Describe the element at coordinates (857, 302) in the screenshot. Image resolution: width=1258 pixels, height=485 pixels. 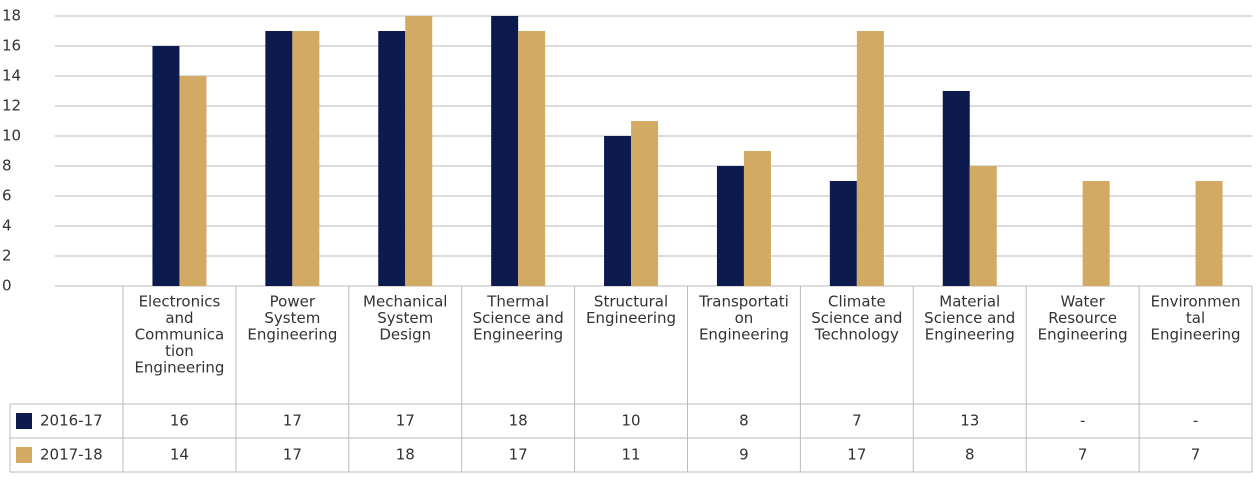
I see `x-tick-label: Climate` at that location.